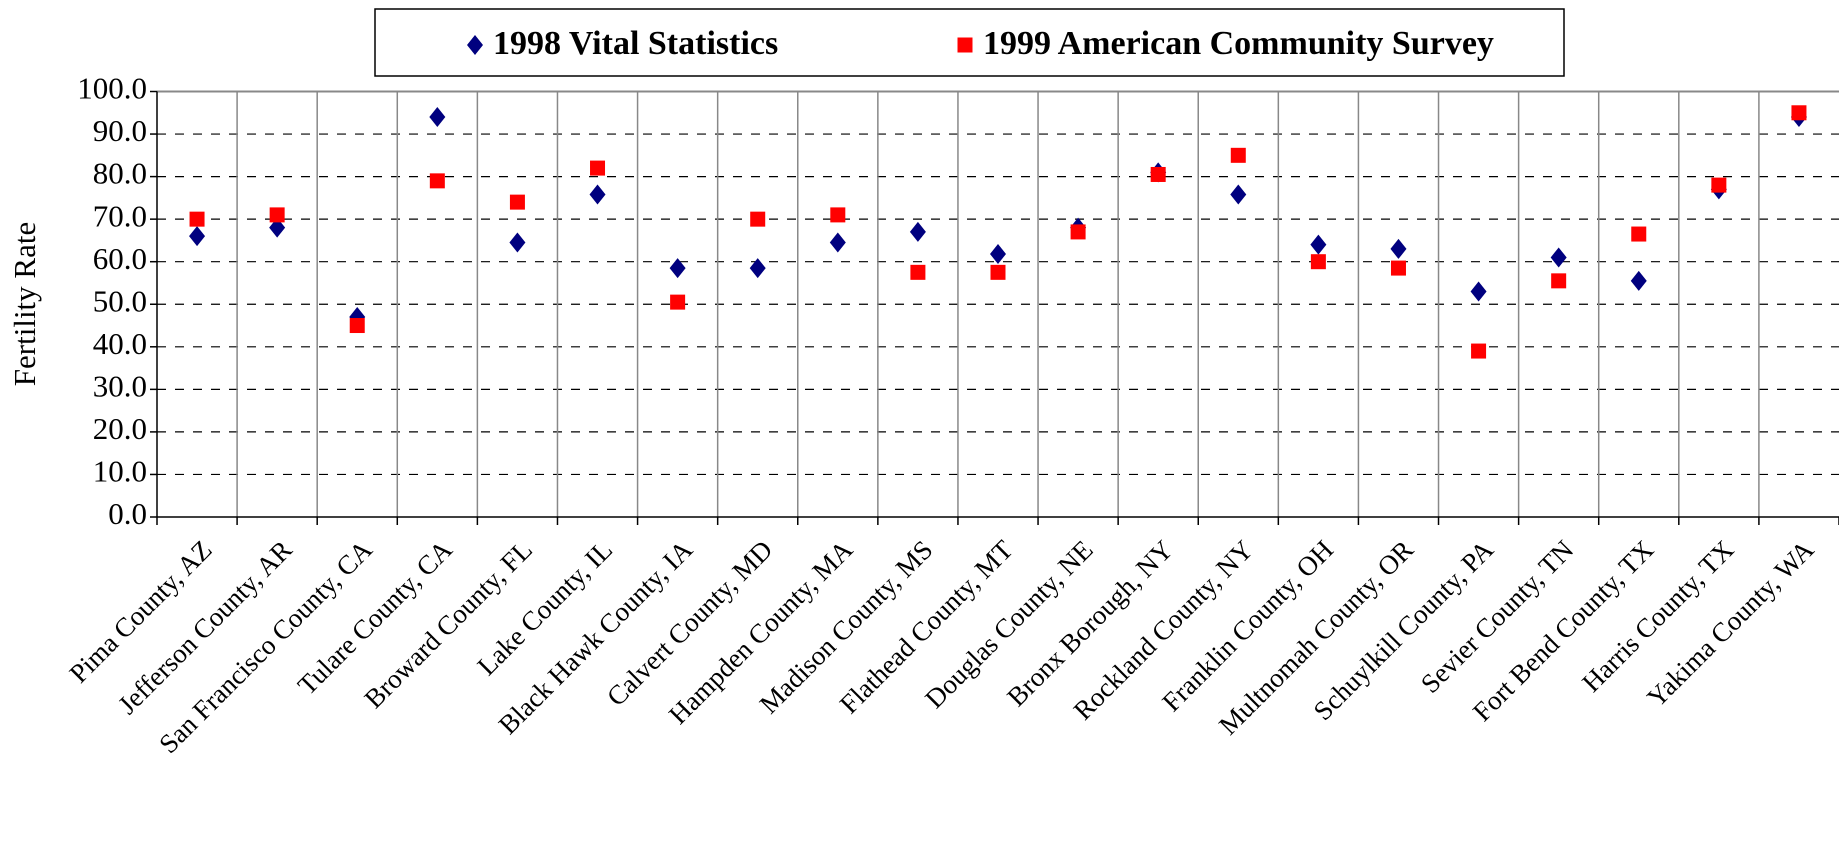  What do you see at coordinates (635, 43) in the screenshot?
I see `legend-label: 1998 Vital Statistics` at bounding box center [635, 43].